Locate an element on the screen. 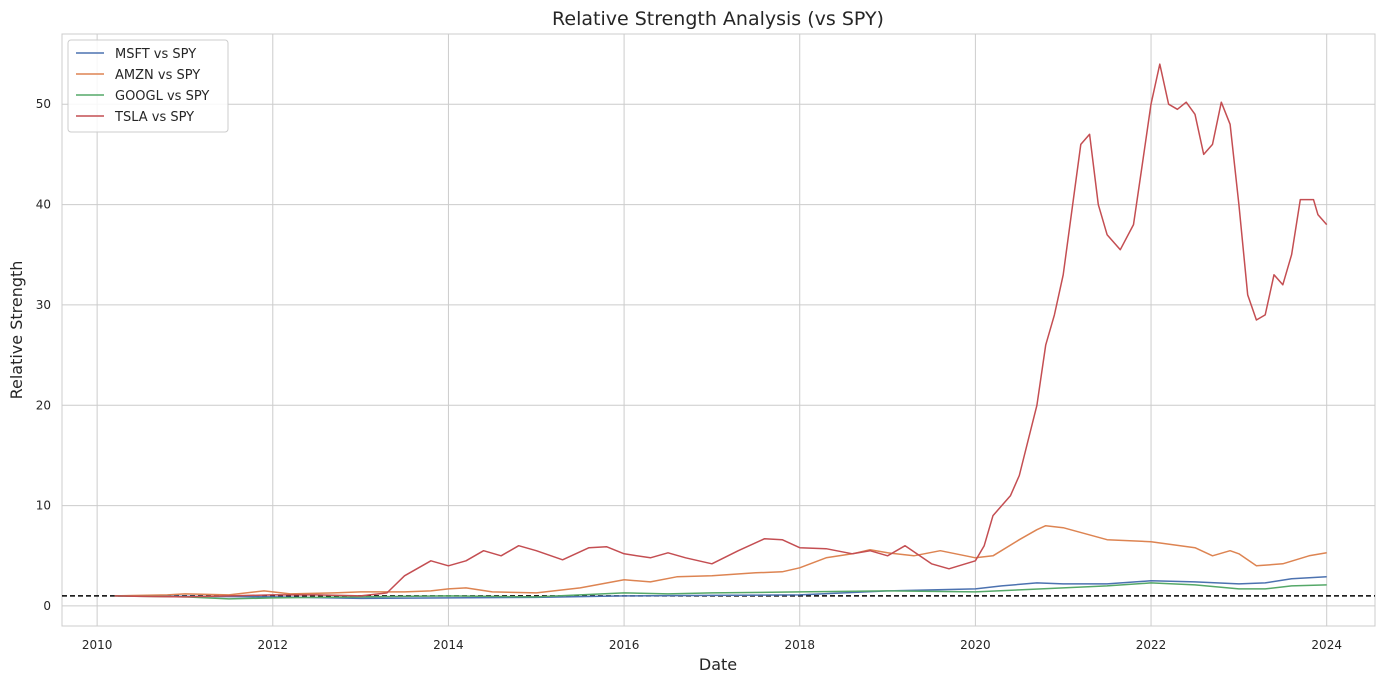  x-tick-label: 2022 is located at coordinates (1151, 645).